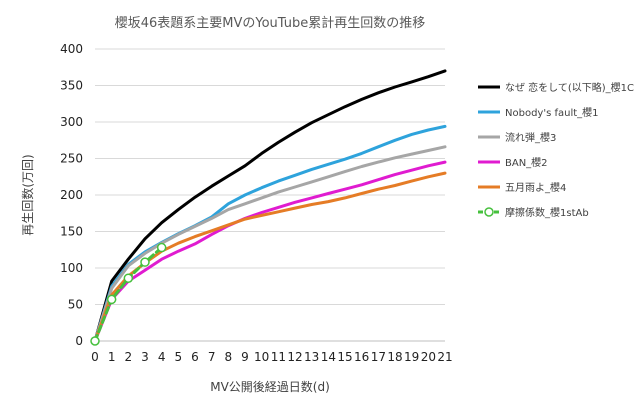 This screenshot has width=640, height=412. Describe the element at coordinates (71, 122) in the screenshot. I see `y-tick-label: 300` at that location.